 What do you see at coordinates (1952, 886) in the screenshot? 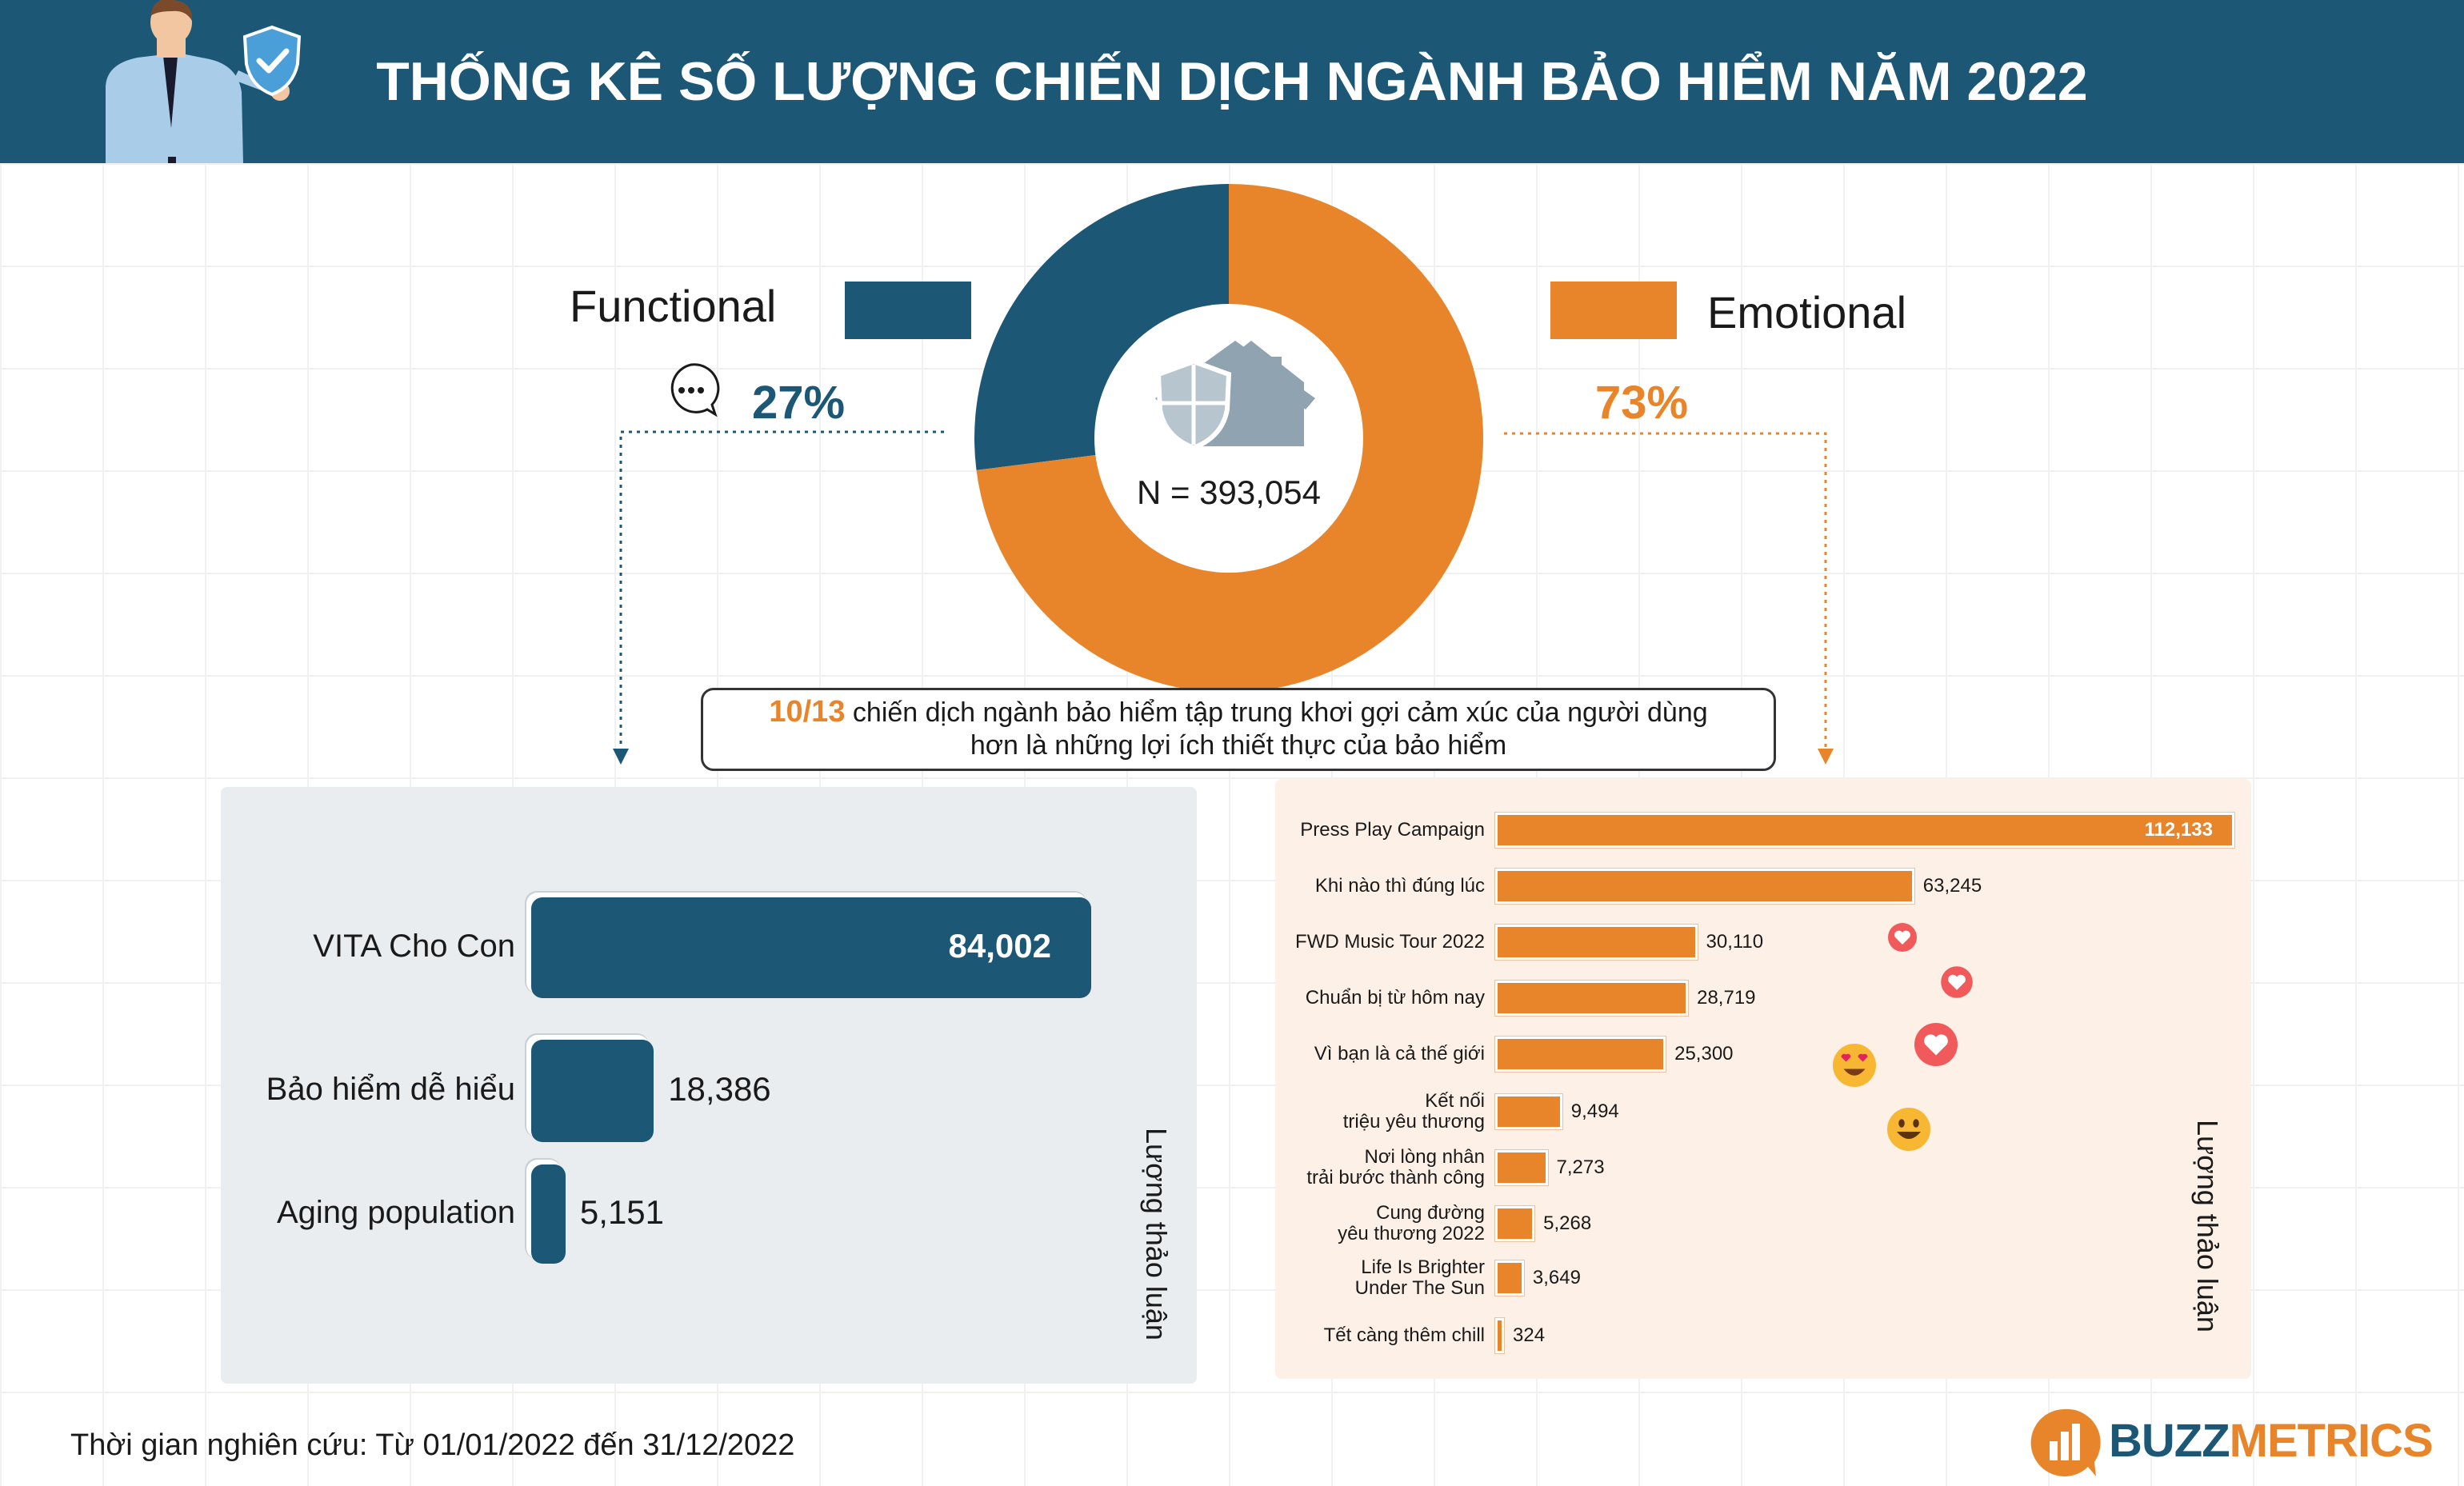
I see `bar-right-value-1: 63,245` at bounding box center [1952, 886].